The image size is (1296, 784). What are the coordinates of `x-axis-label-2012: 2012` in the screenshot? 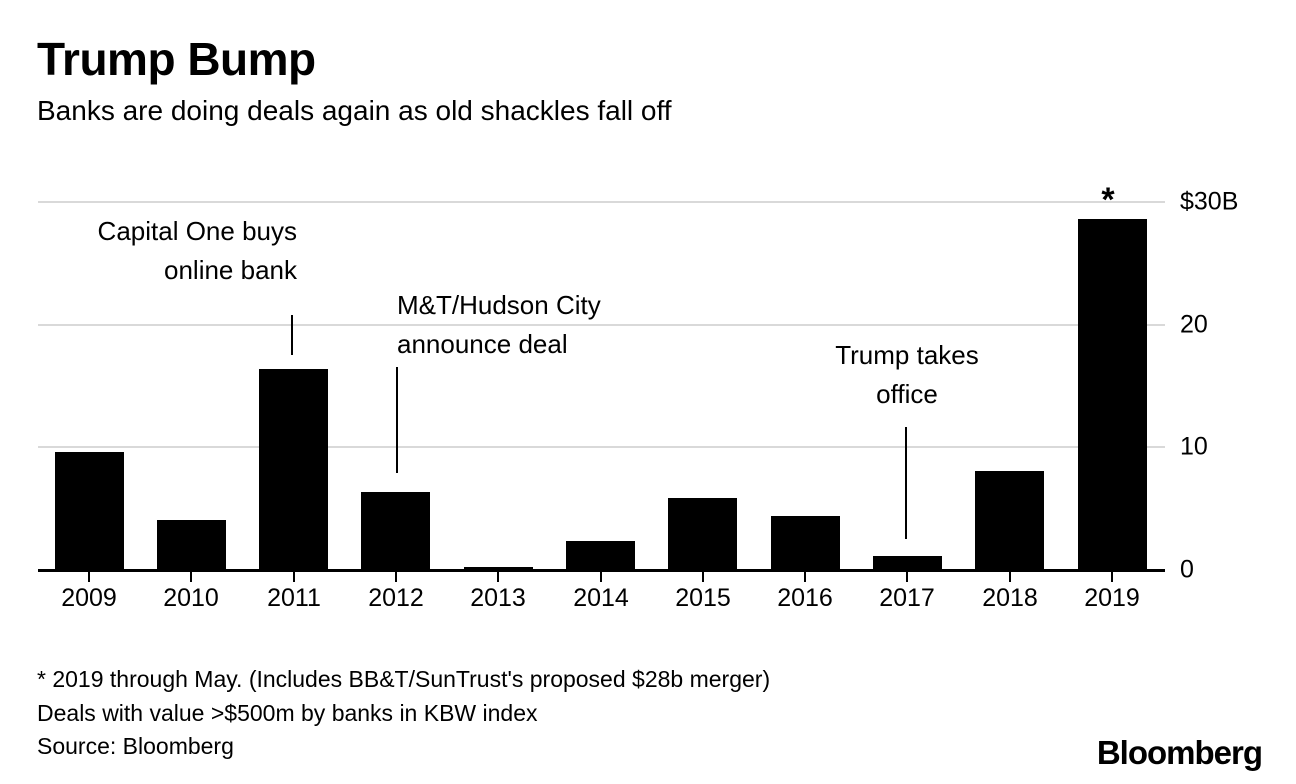 It's located at (396, 598).